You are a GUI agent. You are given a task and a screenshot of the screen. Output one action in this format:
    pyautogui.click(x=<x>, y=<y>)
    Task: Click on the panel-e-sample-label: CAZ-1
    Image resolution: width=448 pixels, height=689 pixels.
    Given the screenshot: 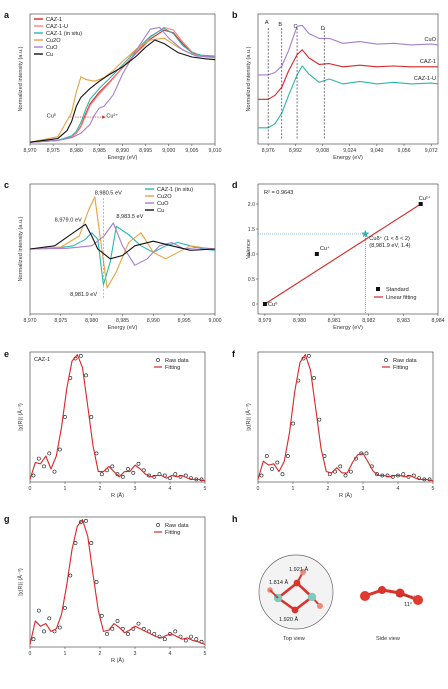 What is the action you would take?
    pyautogui.click(x=42, y=360)
    